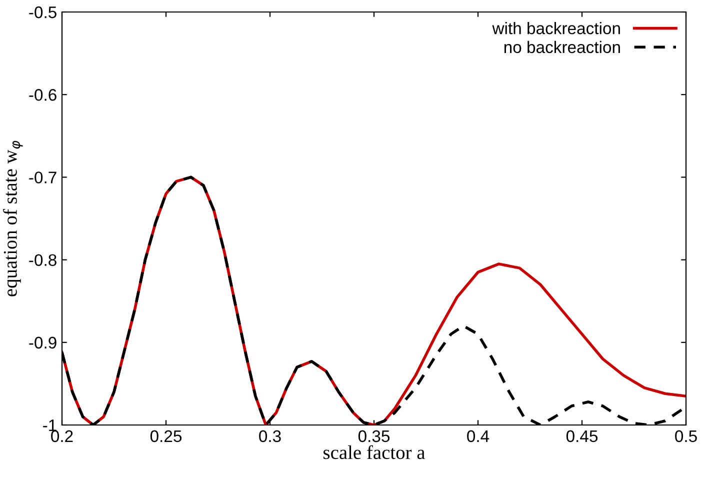 The width and height of the screenshot is (704, 487). Describe the element at coordinates (582, 436) in the screenshot. I see `x-tick-label: 0.45` at that location.